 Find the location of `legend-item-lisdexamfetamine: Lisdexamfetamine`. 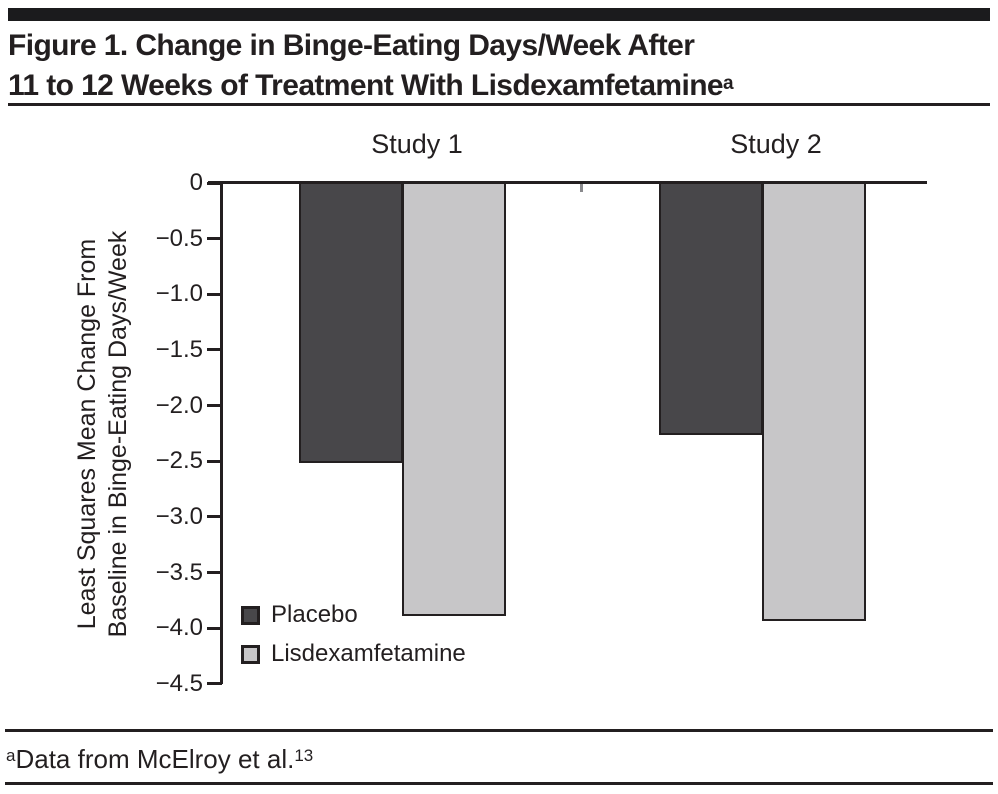

legend-item-lisdexamfetamine: Lisdexamfetamine is located at coordinates (353, 654).